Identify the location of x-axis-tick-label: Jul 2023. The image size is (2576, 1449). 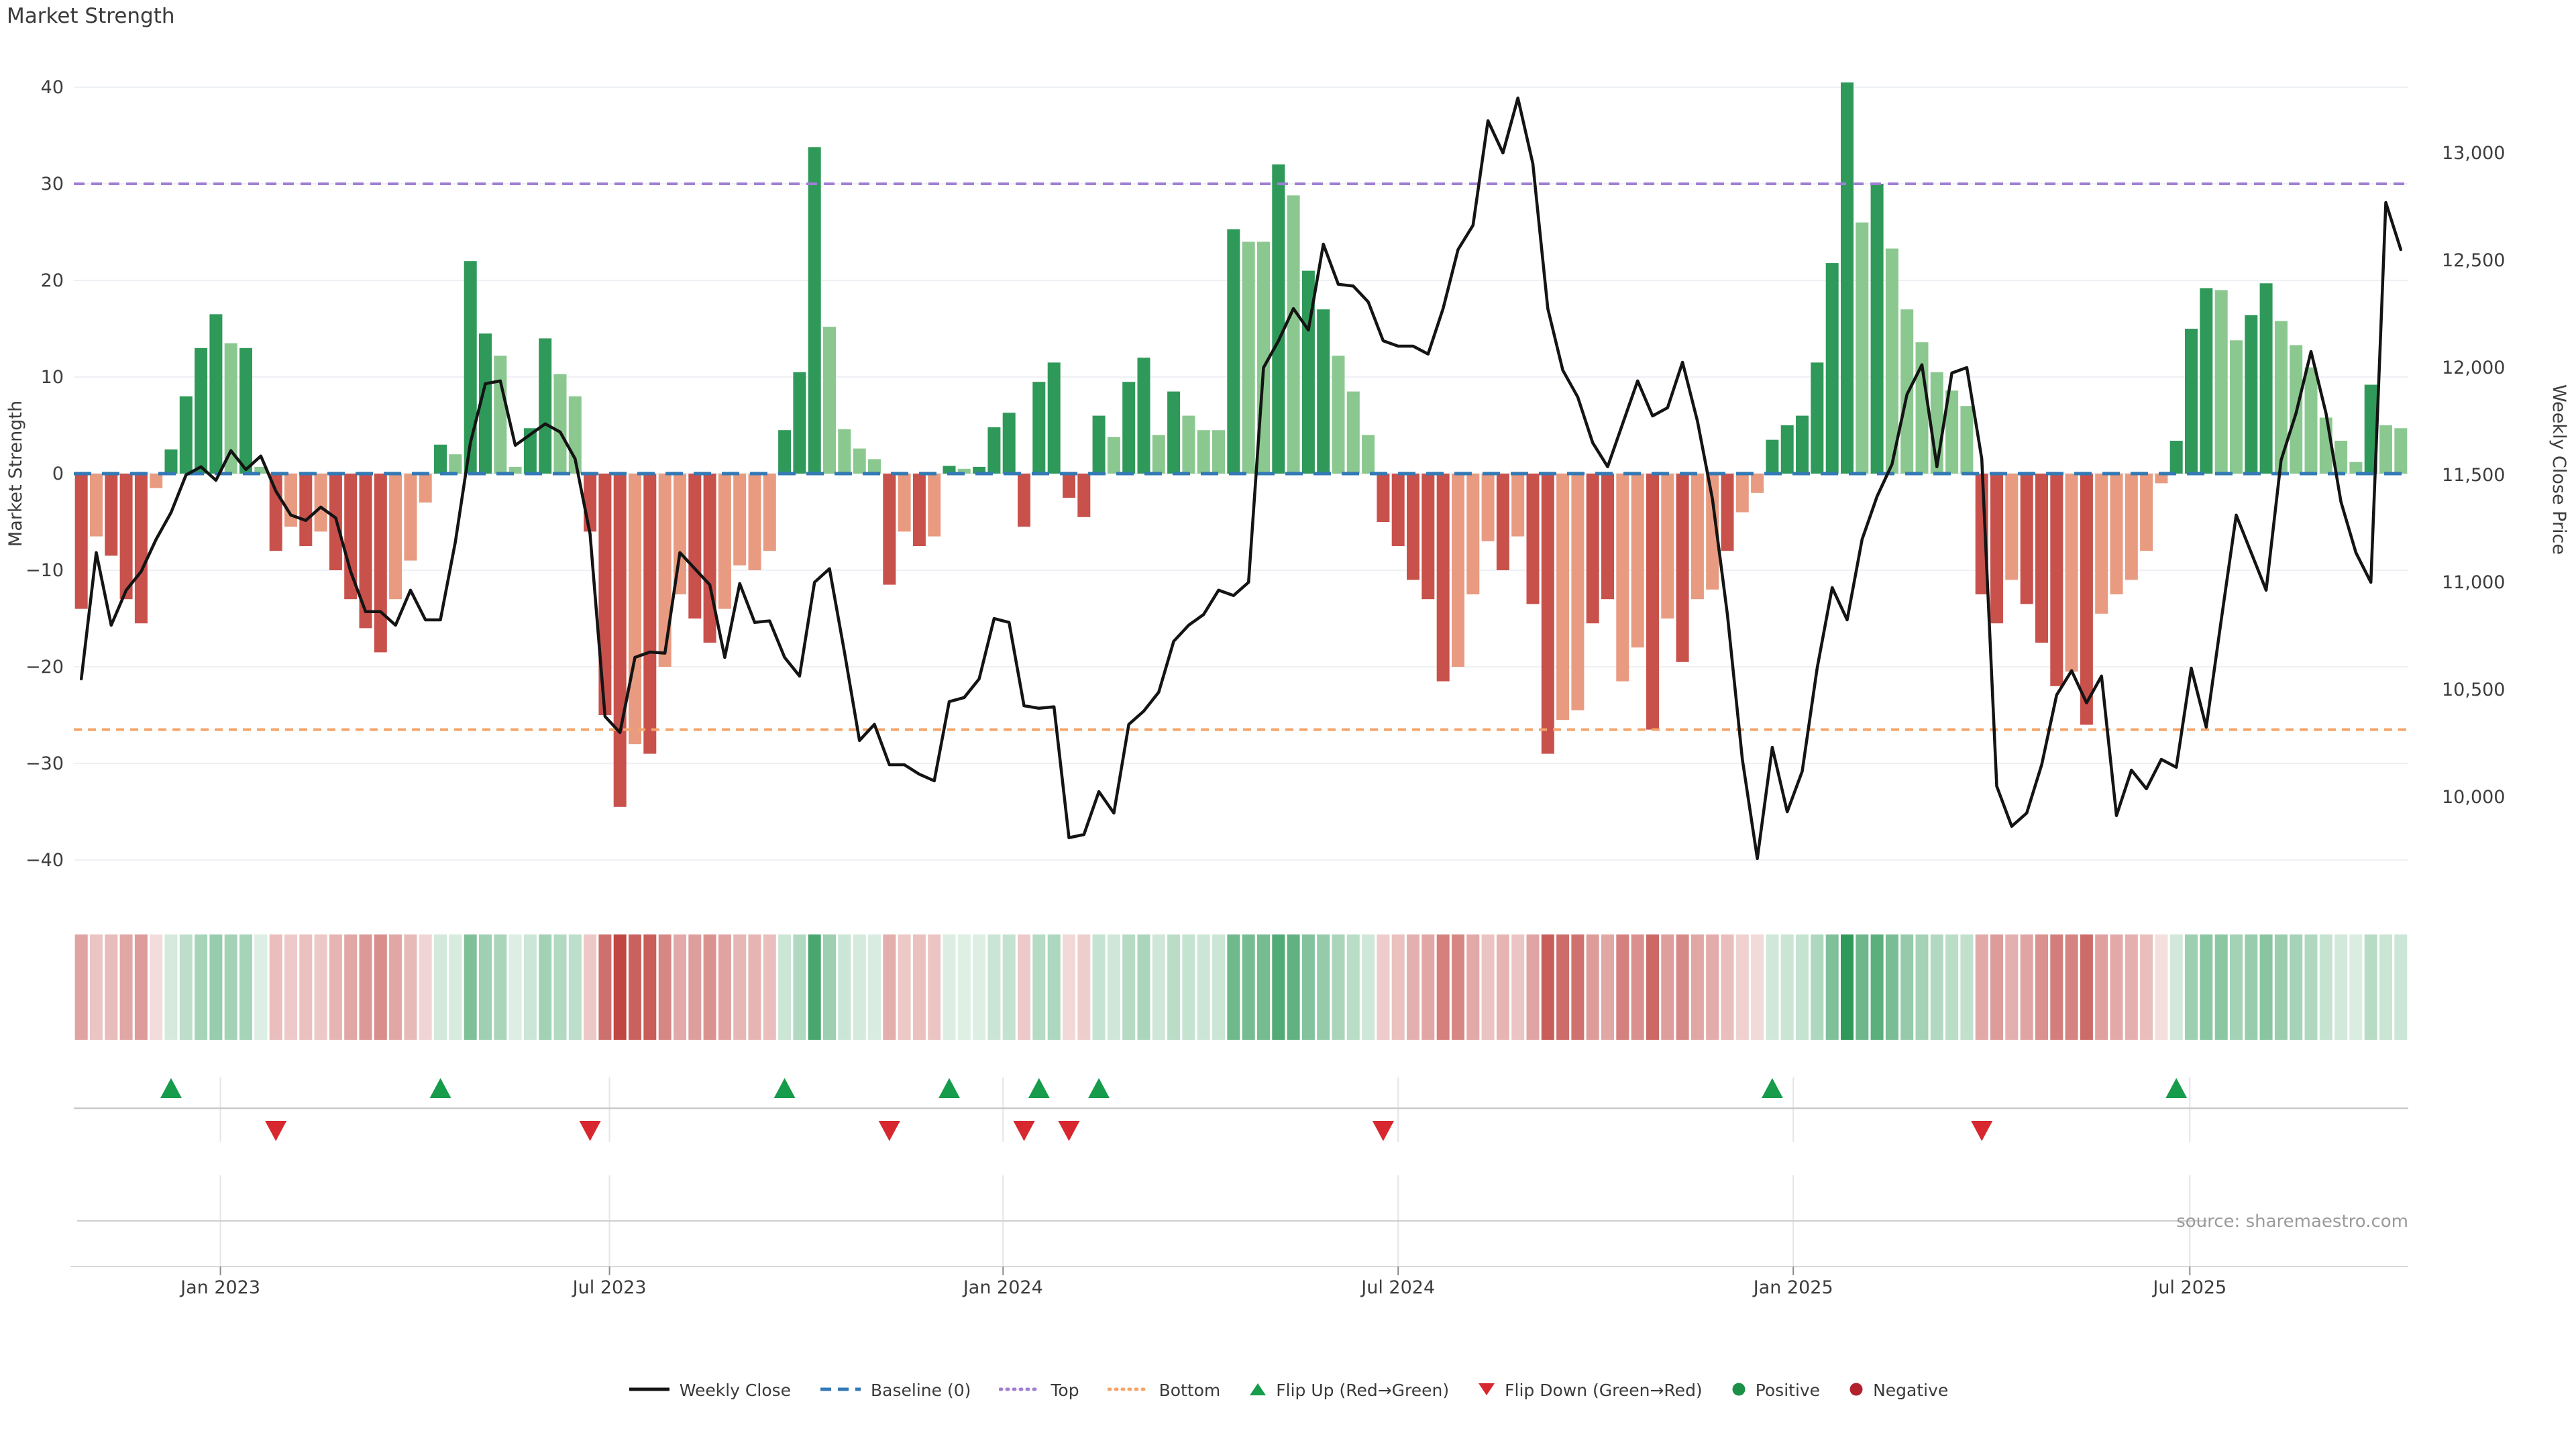
(609, 1287).